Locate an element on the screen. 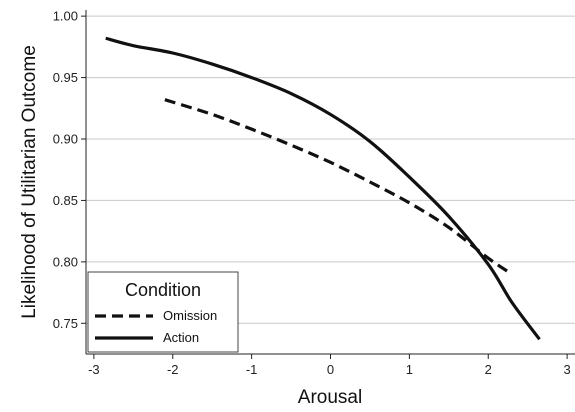 This screenshot has width=575, height=412. y-axis: 0.75 0.80 0.85 0.90 0.95 1.00 is located at coordinates (70, 181).